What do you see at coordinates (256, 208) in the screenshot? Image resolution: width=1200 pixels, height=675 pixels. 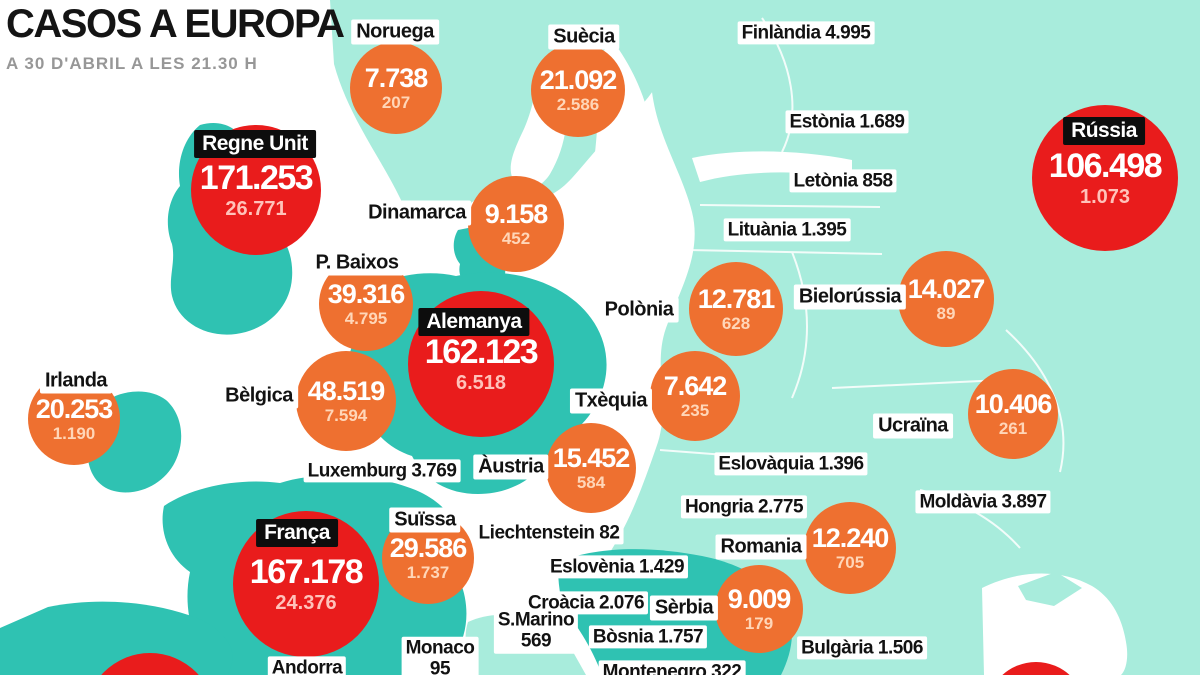 I see `deaths-value: 26.771` at bounding box center [256, 208].